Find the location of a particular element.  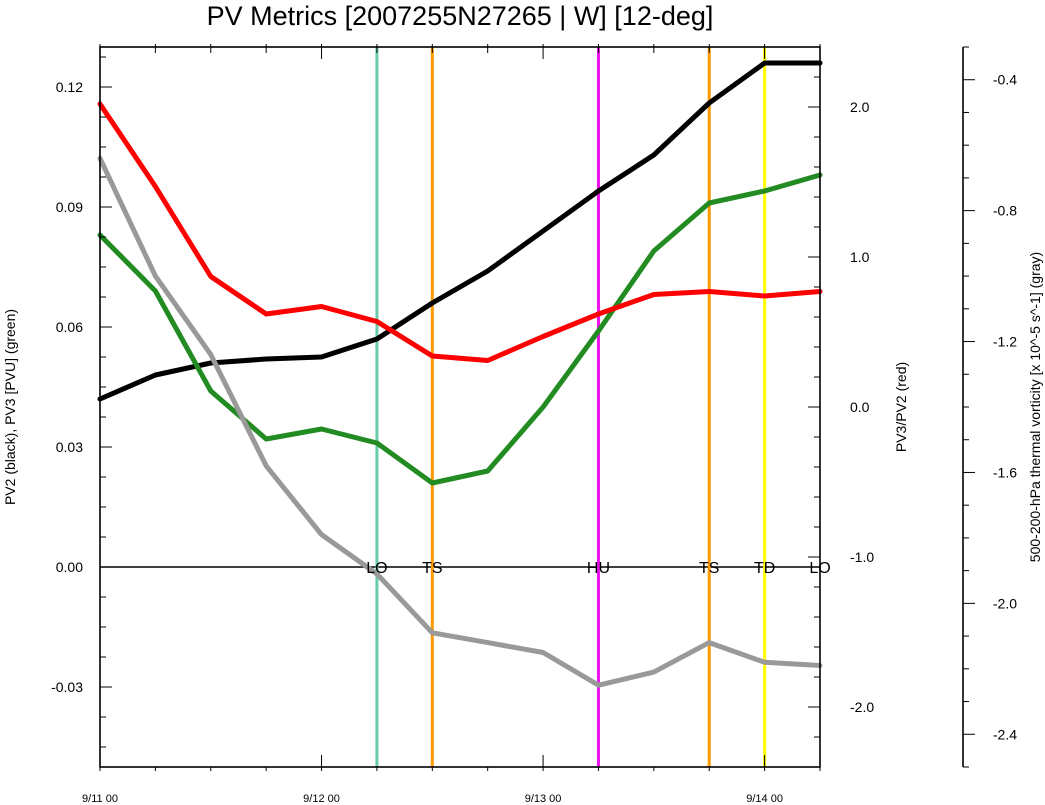

stage-labels: LO TS HU TS TD LO is located at coordinates (598, 568).